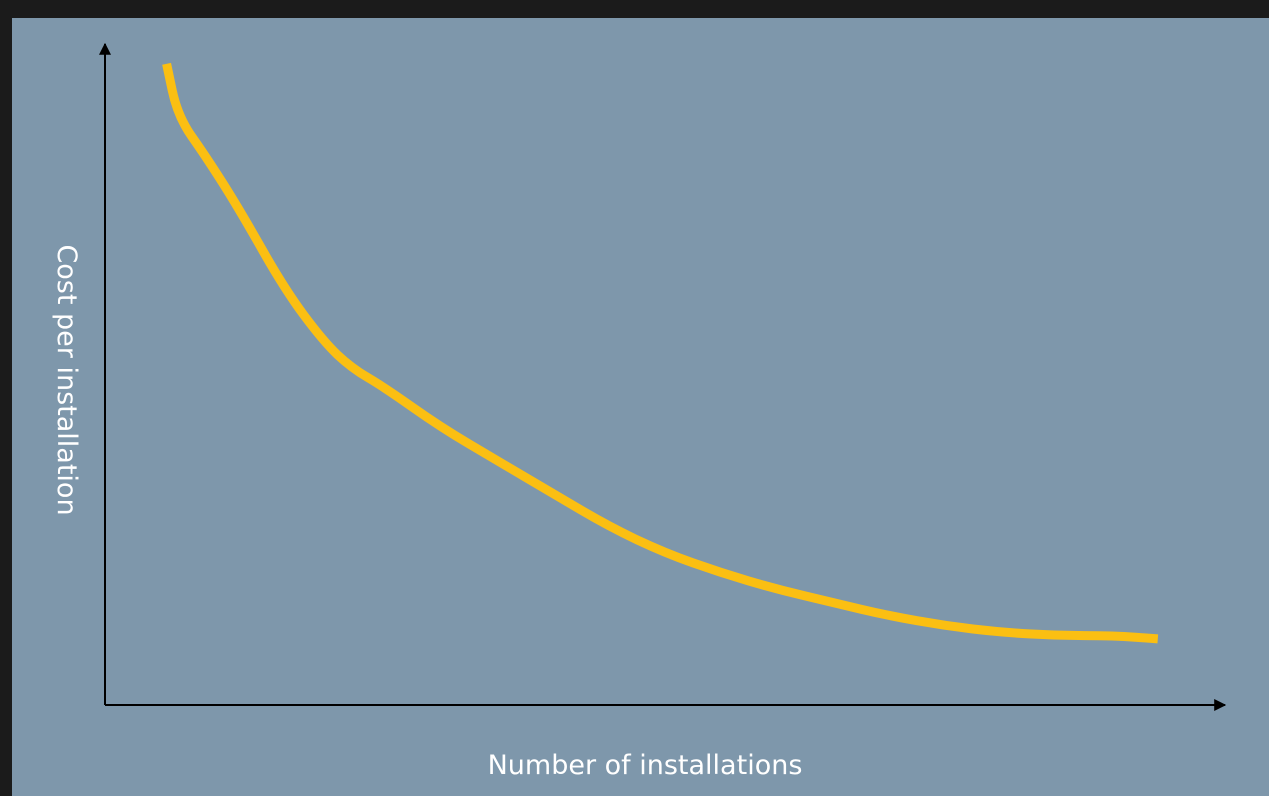 Image resolution: width=1269 pixels, height=796 pixels. I want to click on y-axis-label: Cost per installation, so click(66, 379).